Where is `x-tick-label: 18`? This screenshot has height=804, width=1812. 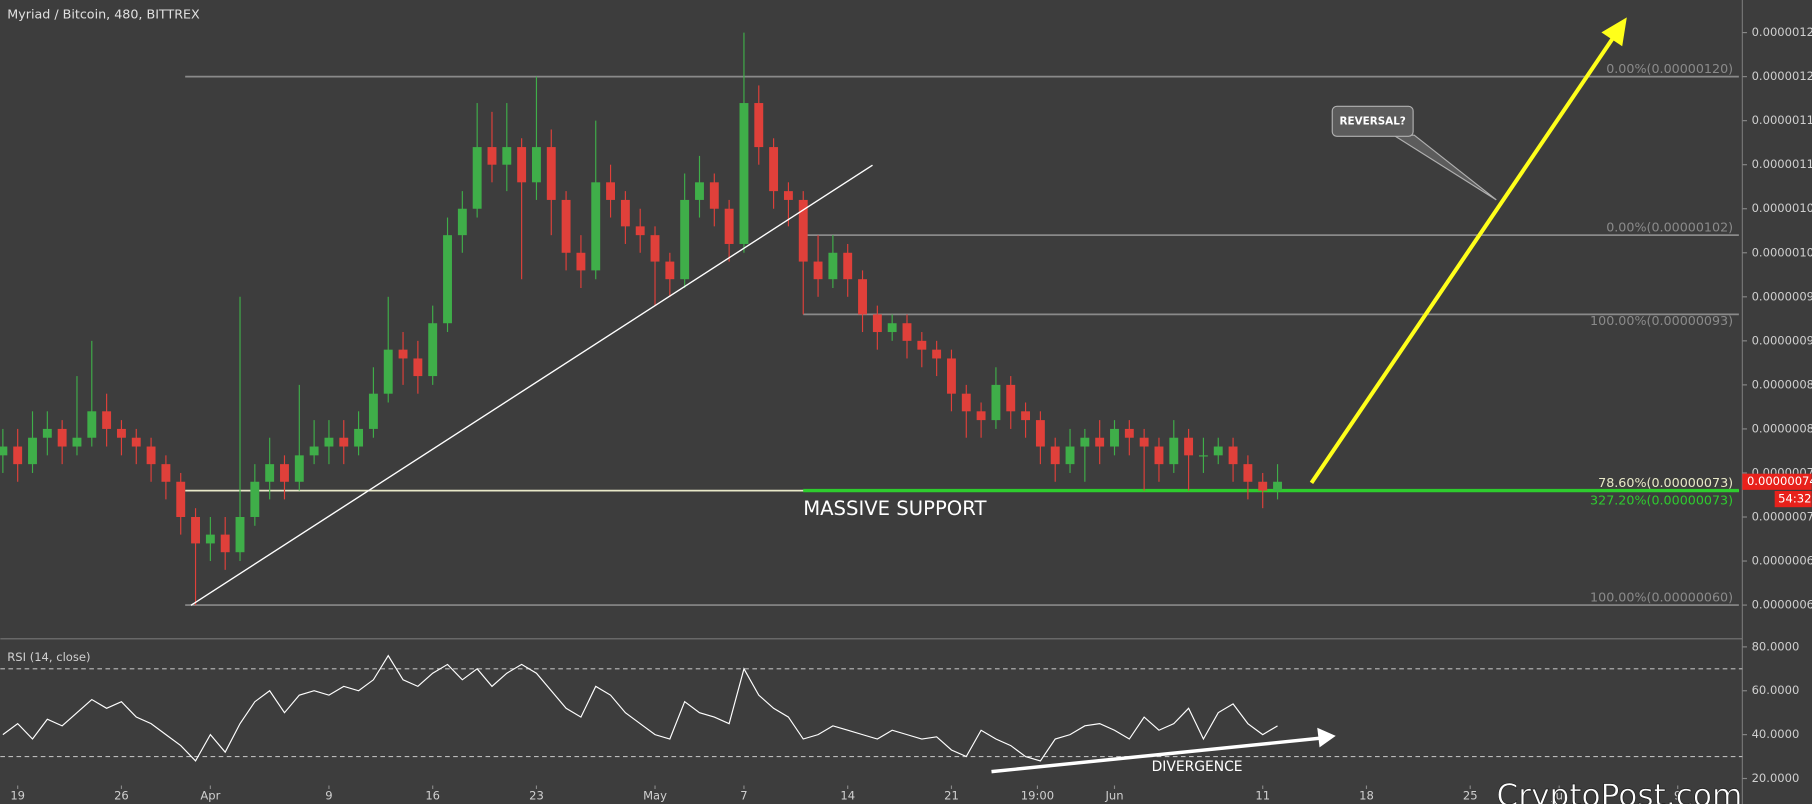 x-tick-label: 18 is located at coordinates (1366, 795).